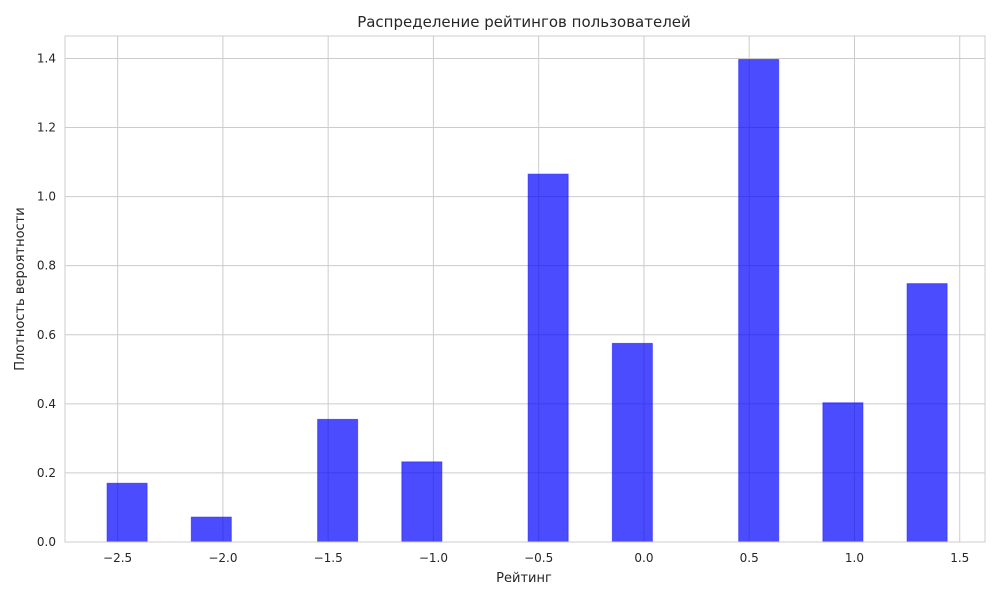 The height and width of the screenshot is (600, 1000). Describe the element at coordinates (46, 266) in the screenshot. I see `y-tick-label: 0.8` at that location.